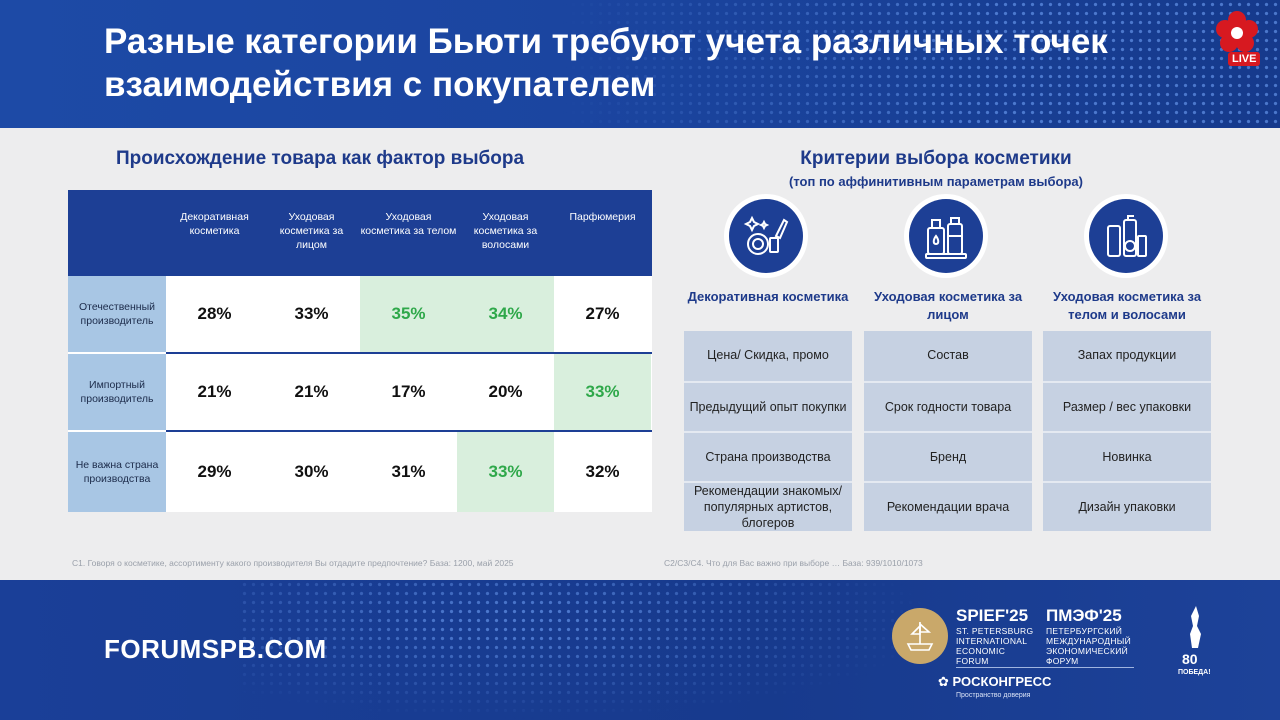 This screenshot has height=720, width=1280. I want to click on column-header: Декоративная косметика, so click(214, 224).